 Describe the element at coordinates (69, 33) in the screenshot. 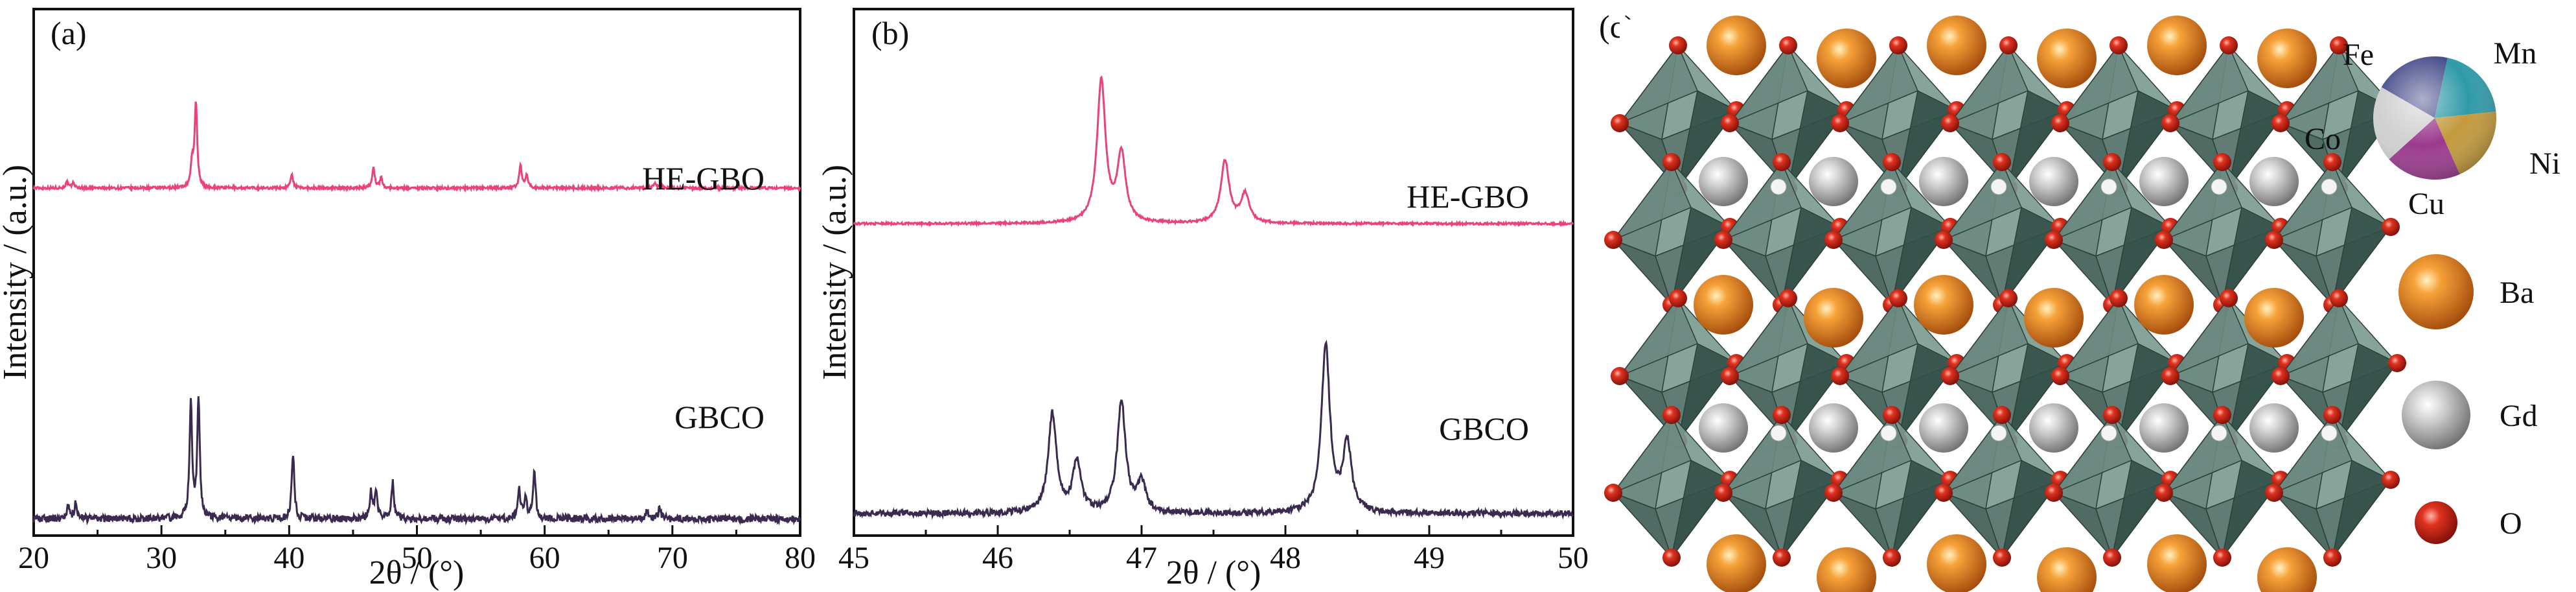

I see `panel-label-a: (a)` at that location.